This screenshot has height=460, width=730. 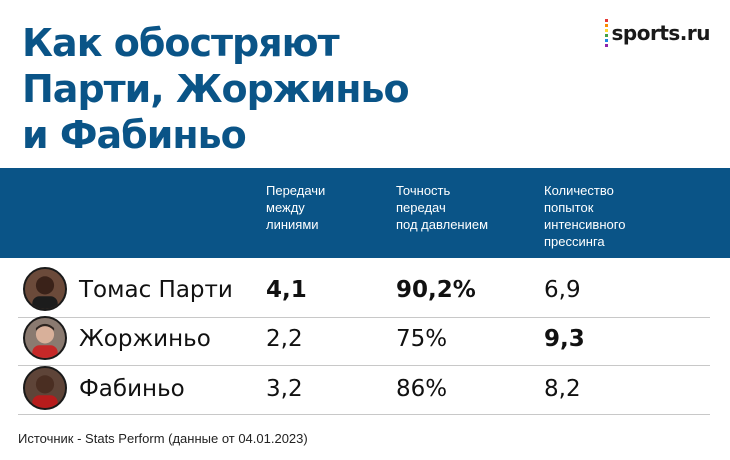 What do you see at coordinates (292, 224) in the screenshot?
I see `column-header-line: линиями` at bounding box center [292, 224].